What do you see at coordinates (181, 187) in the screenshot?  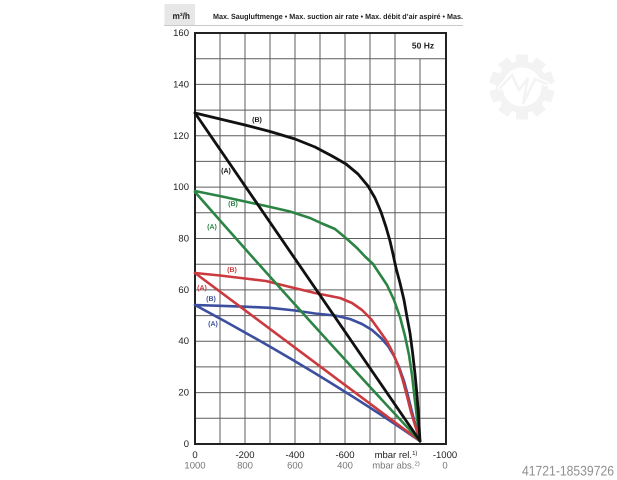 I see `svg-text: 100` at bounding box center [181, 187].